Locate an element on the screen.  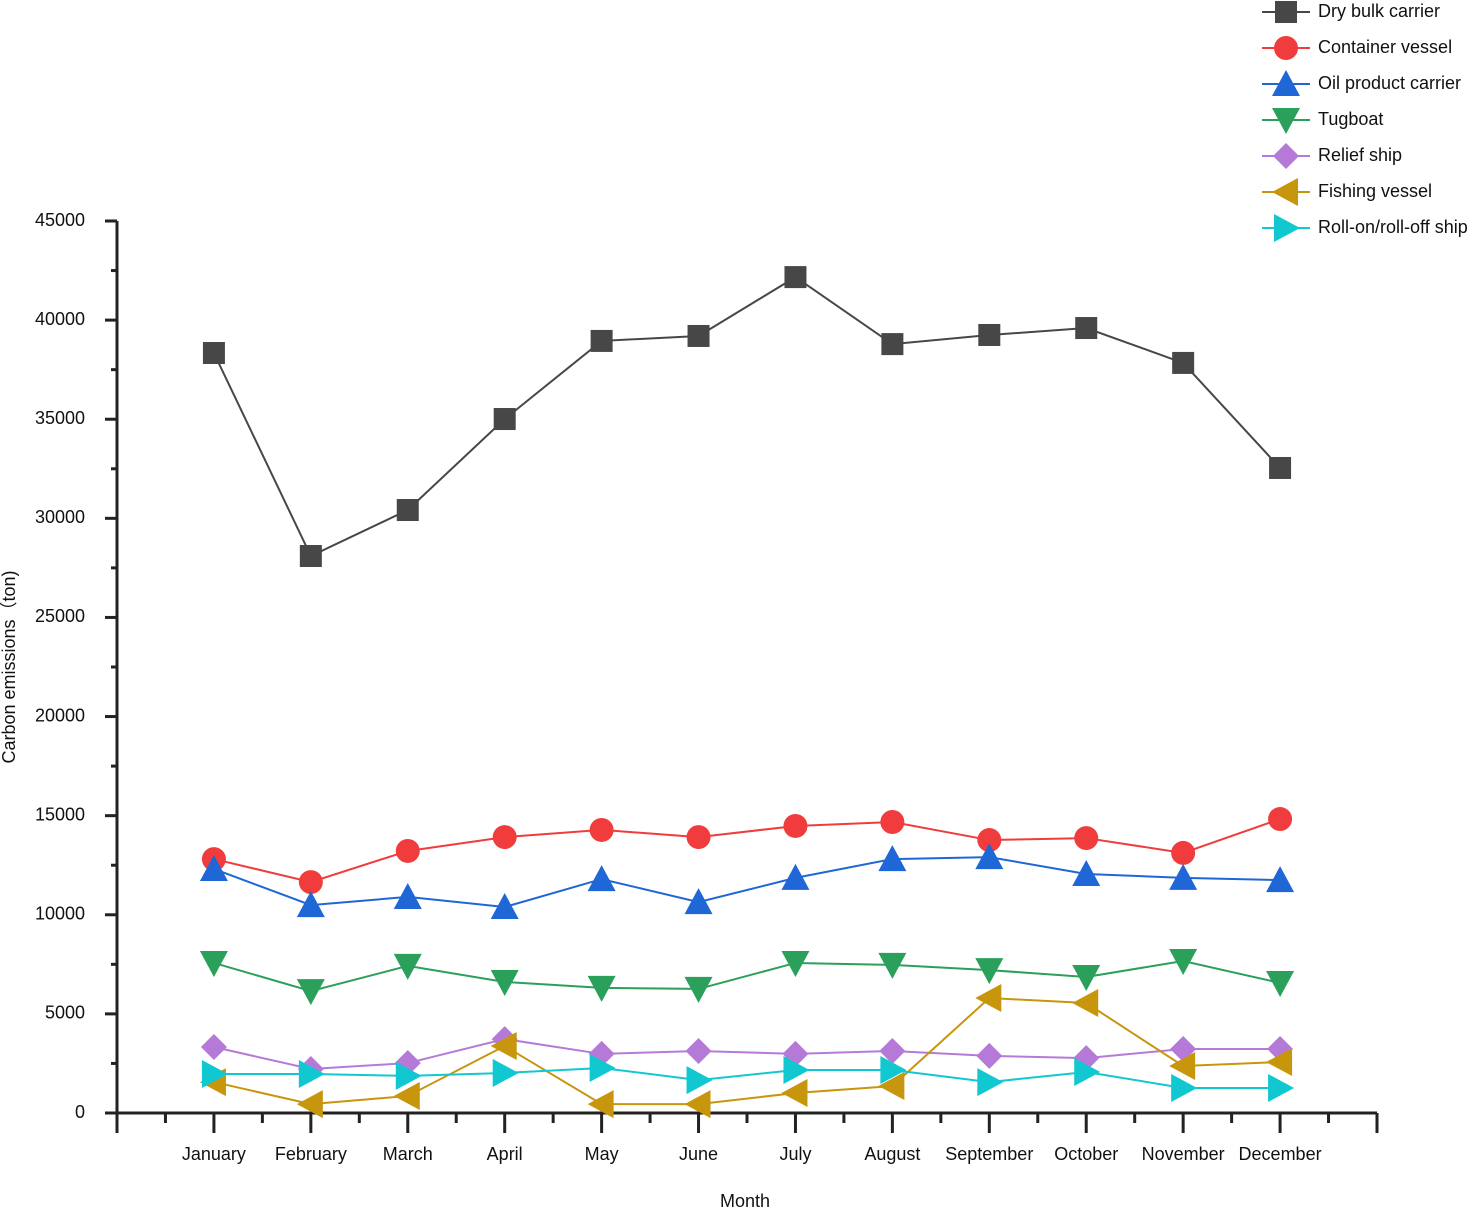
legend-item: Dry bulk carrier is located at coordinates (1351, 12).